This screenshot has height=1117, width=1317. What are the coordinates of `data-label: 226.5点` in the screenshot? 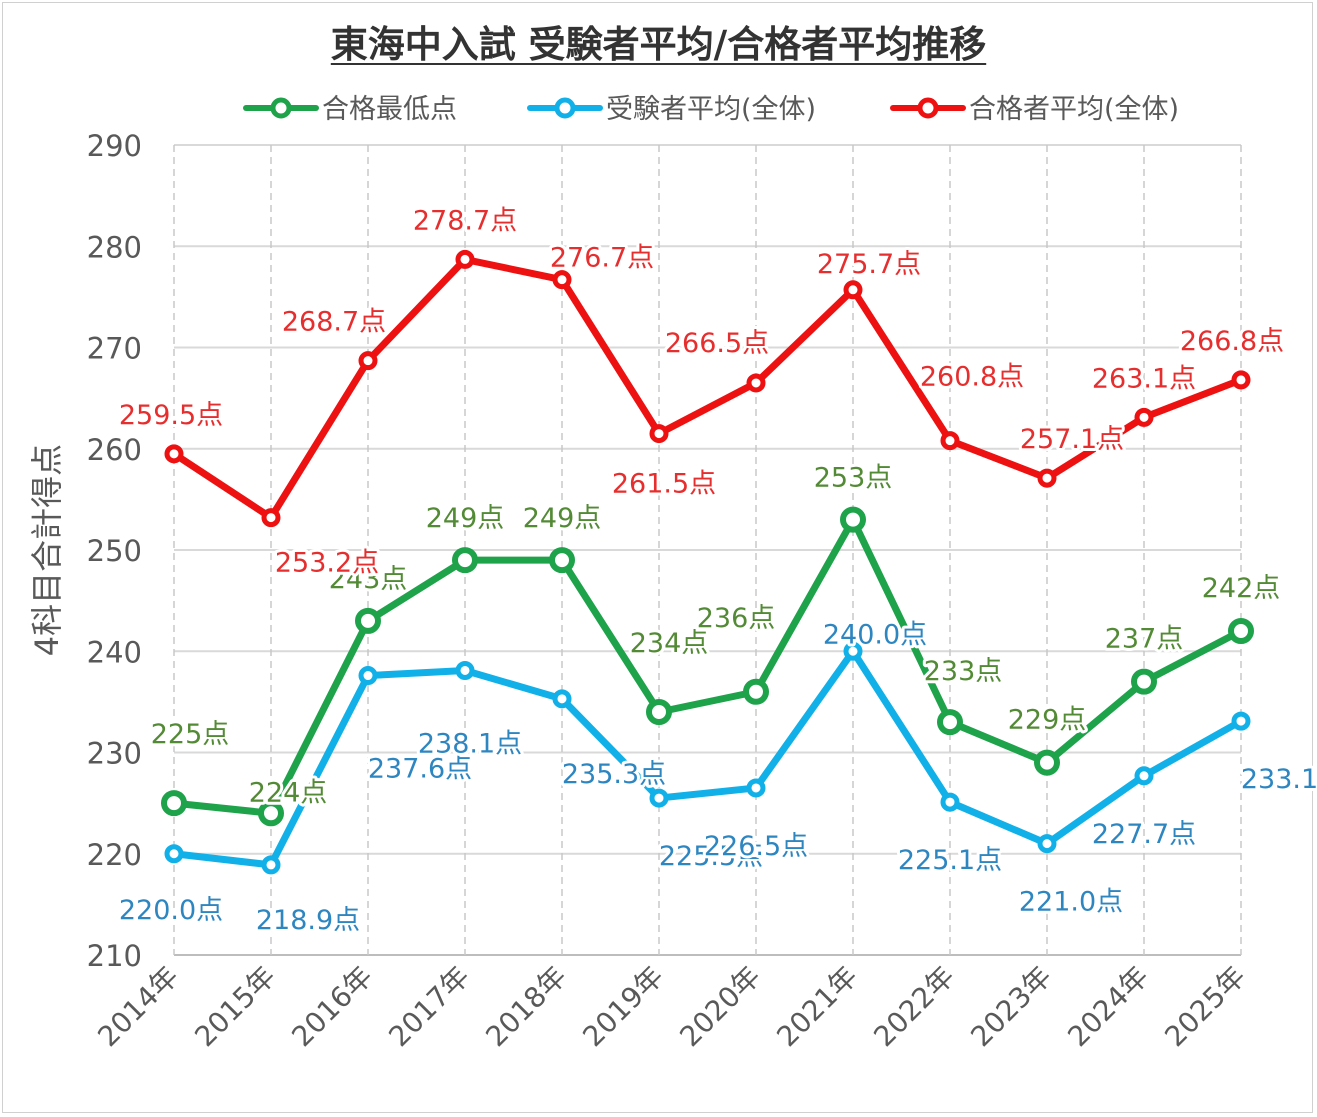 It's located at (756, 846).